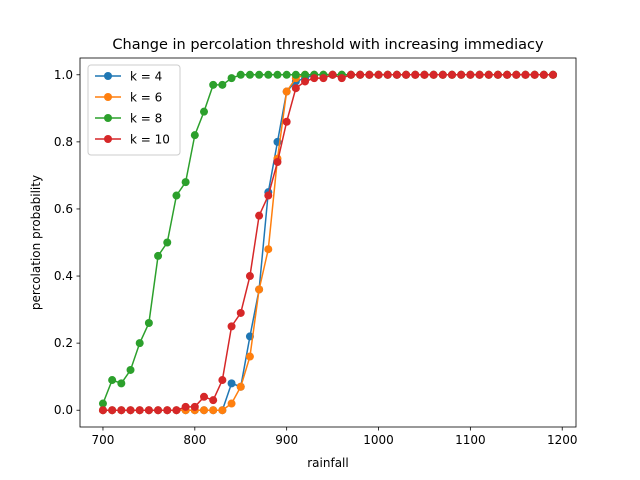  What do you see at coordinates (378, 440) in the screenshot?
I see `x-tick-label: 1000` at bounding box center [378, 440].